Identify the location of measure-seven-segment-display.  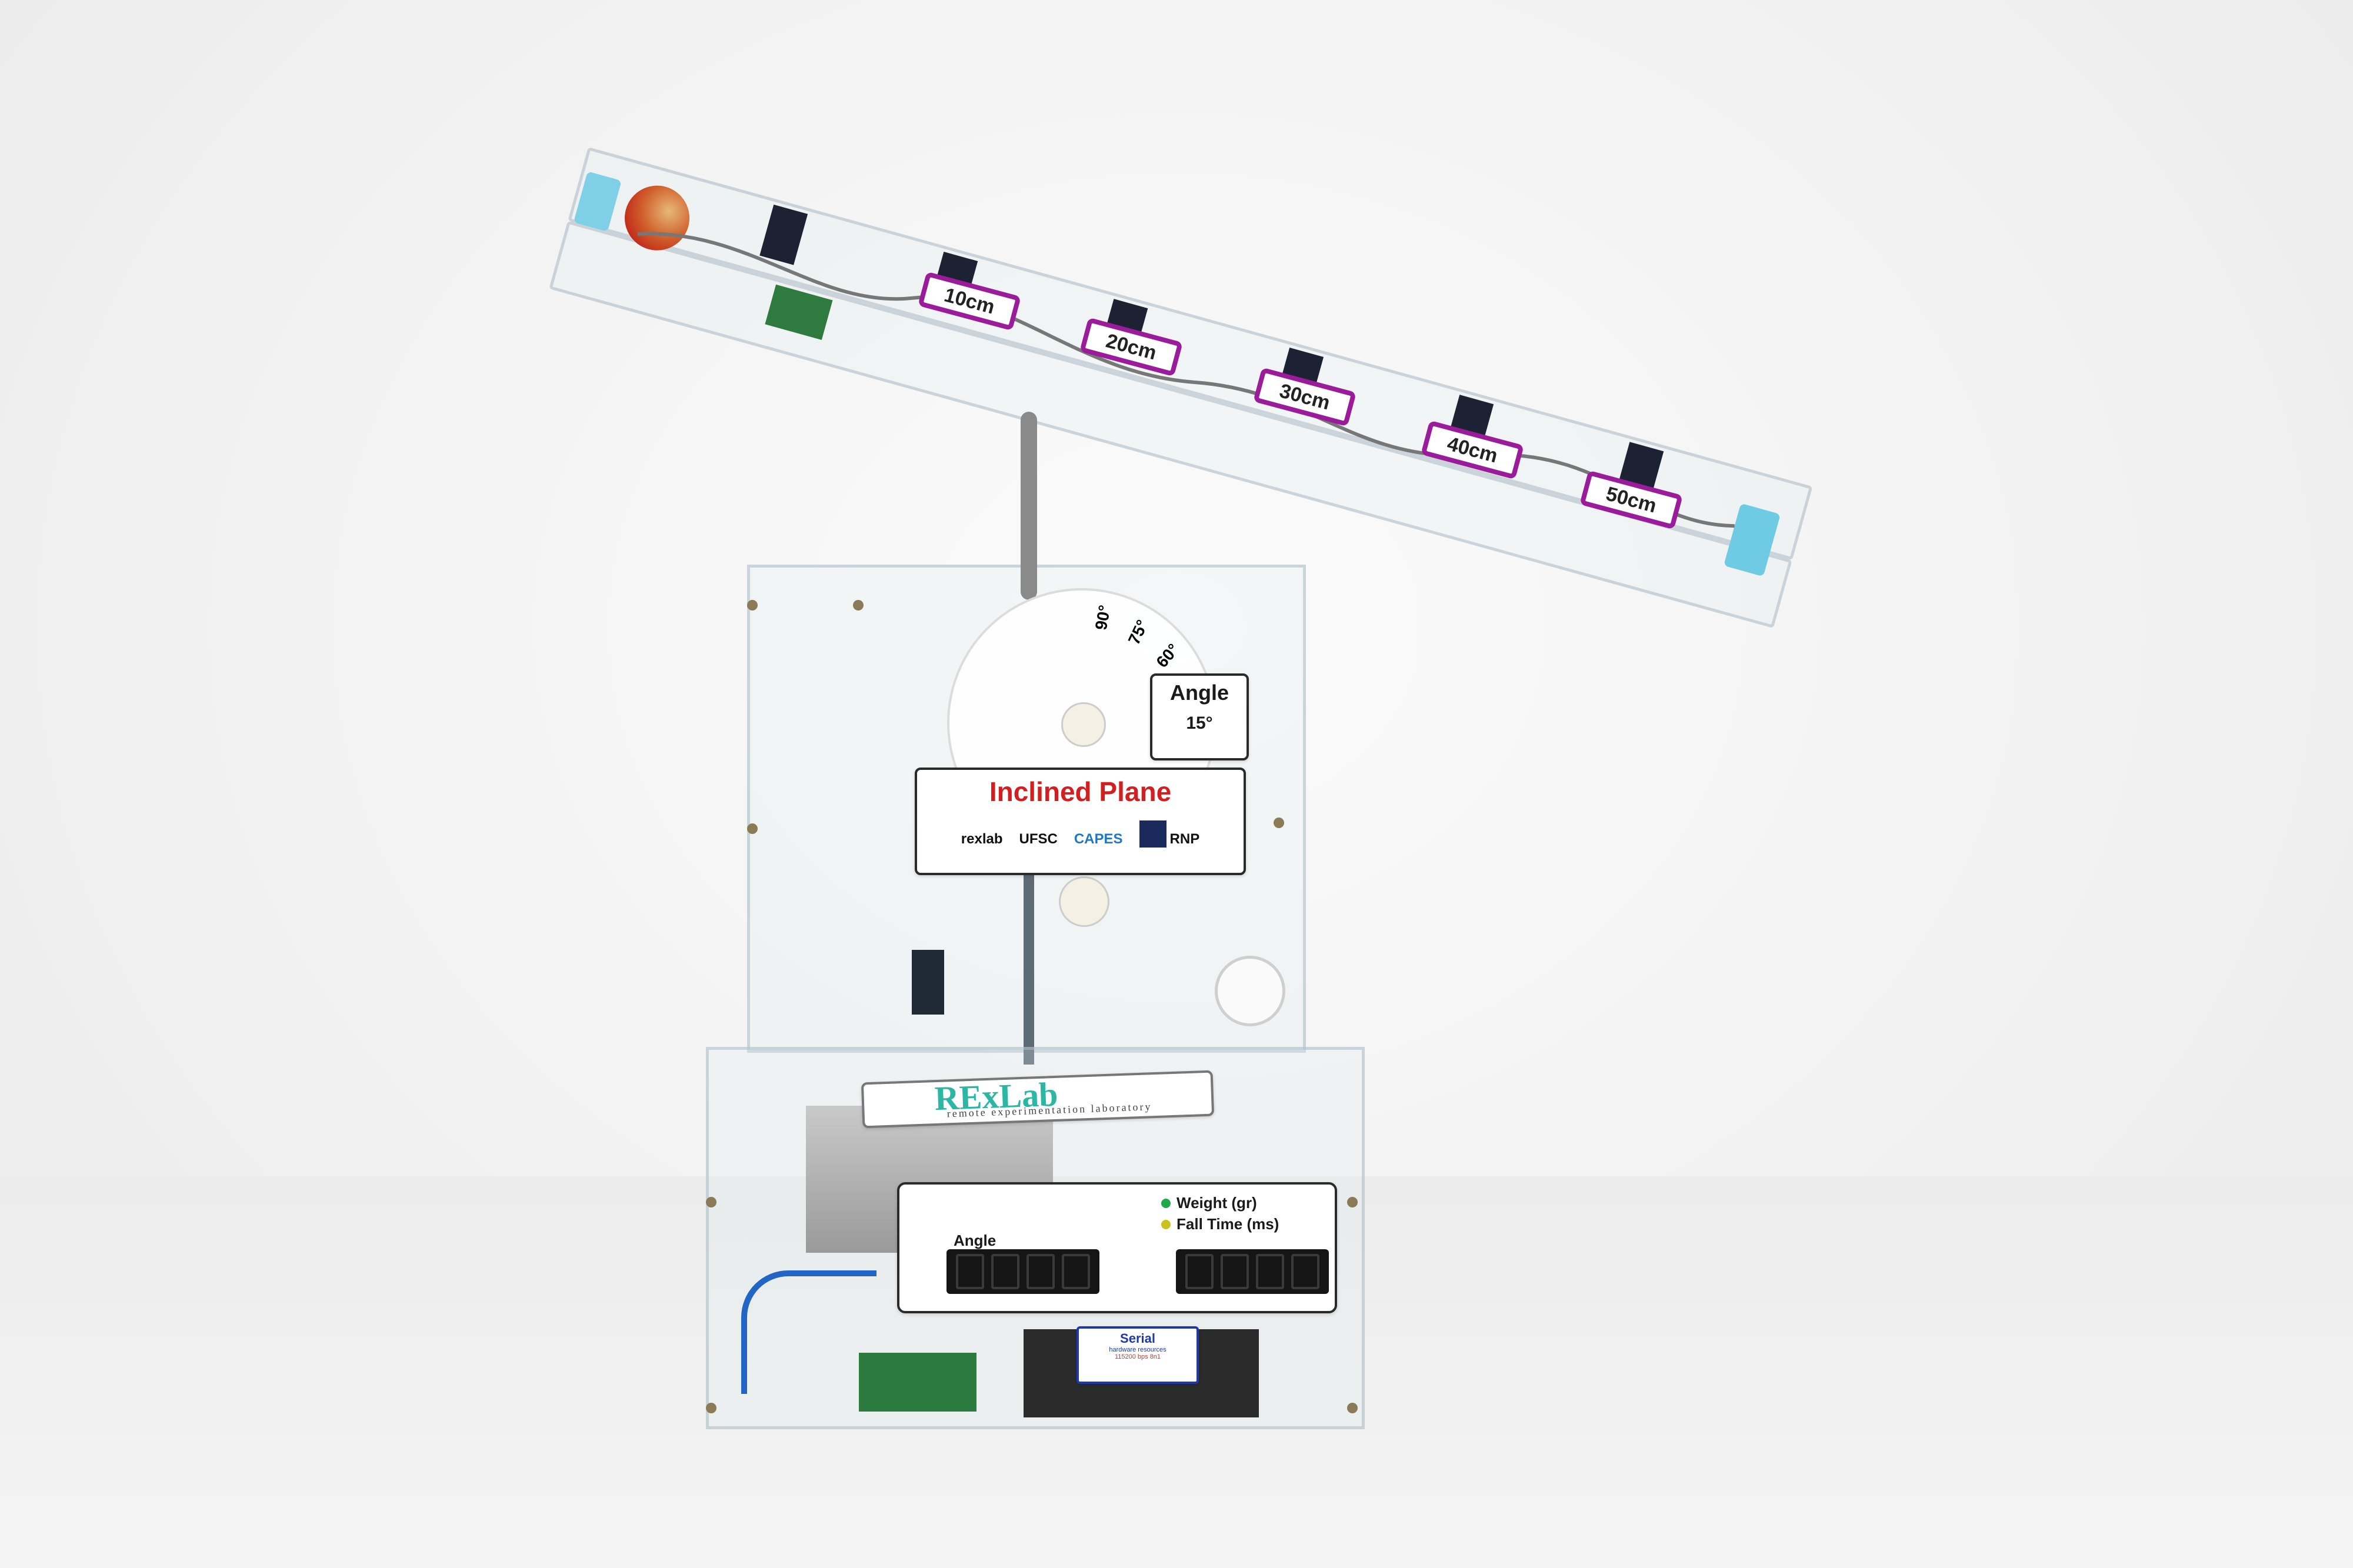
(1253, 1271).